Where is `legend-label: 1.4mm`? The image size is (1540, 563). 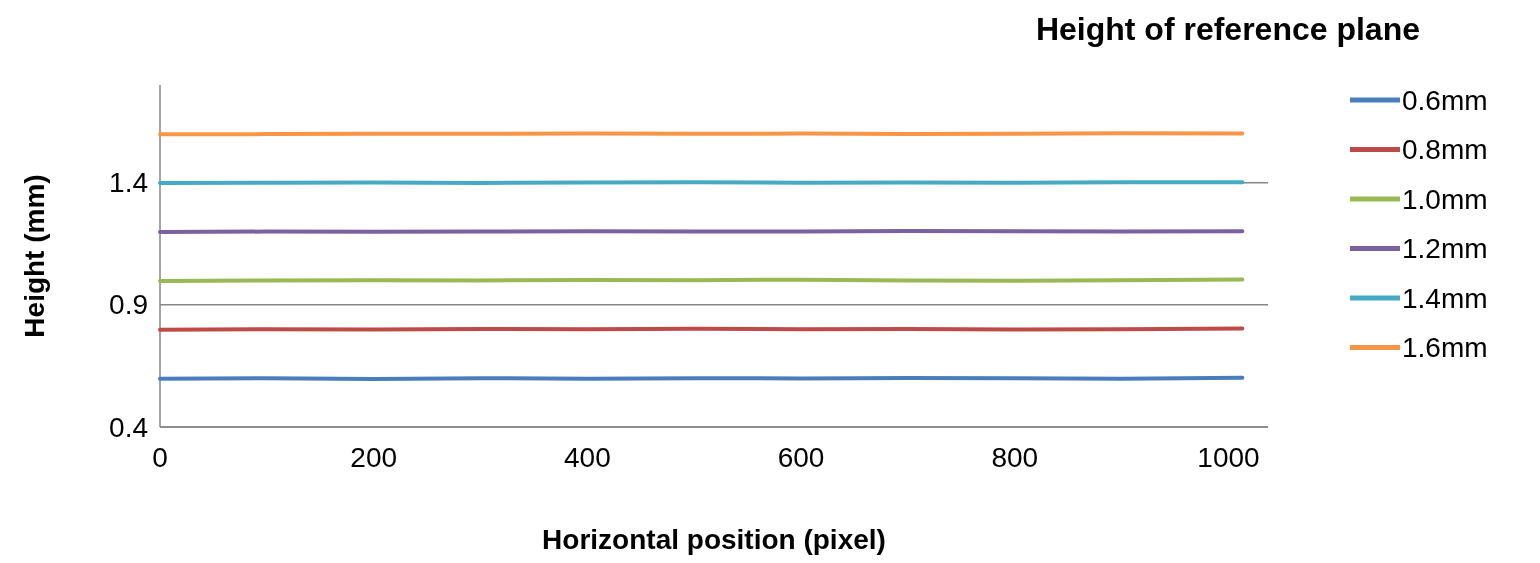 legend-label: 1.4mm is located at coordinates (1445, 298).